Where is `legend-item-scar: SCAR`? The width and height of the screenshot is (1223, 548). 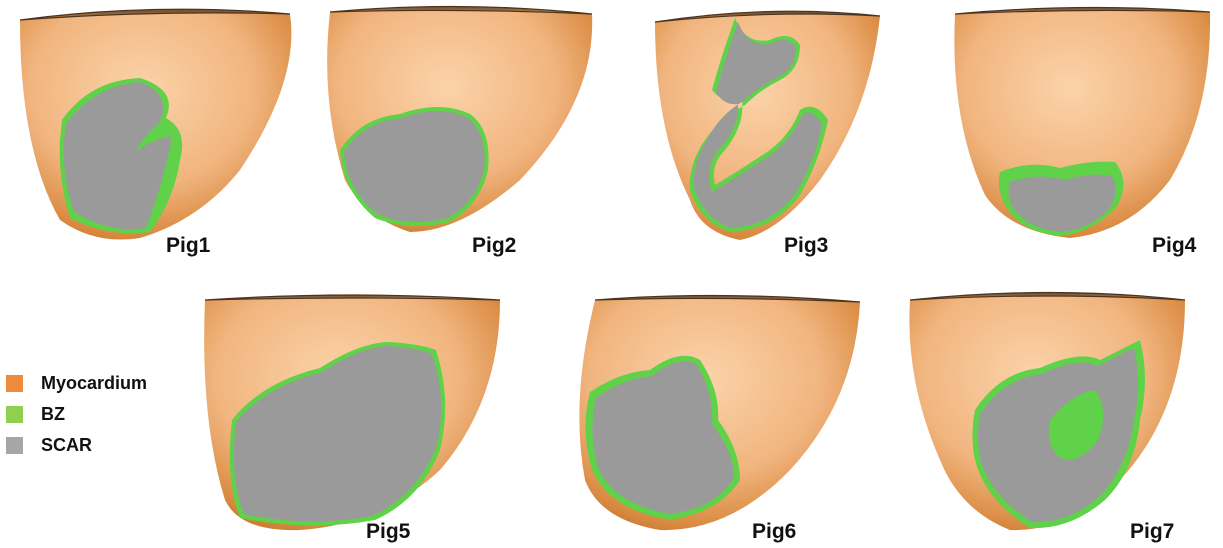 legend-item-scar: SCAR is located at coordinates (76, 445).